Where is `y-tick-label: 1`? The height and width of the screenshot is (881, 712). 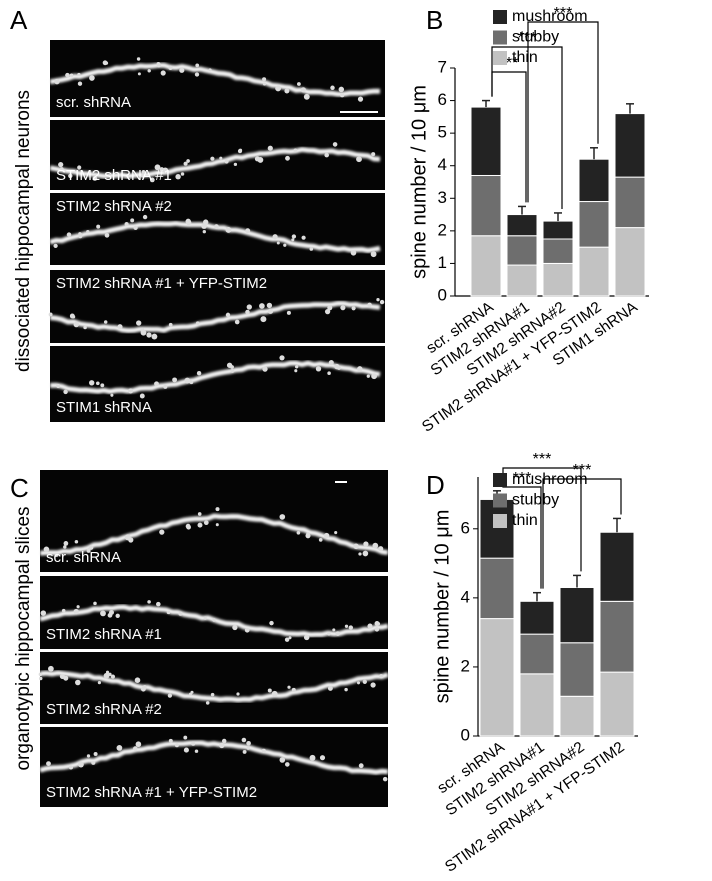 y-tick-label: 1 is located at coordinates (442, 262).